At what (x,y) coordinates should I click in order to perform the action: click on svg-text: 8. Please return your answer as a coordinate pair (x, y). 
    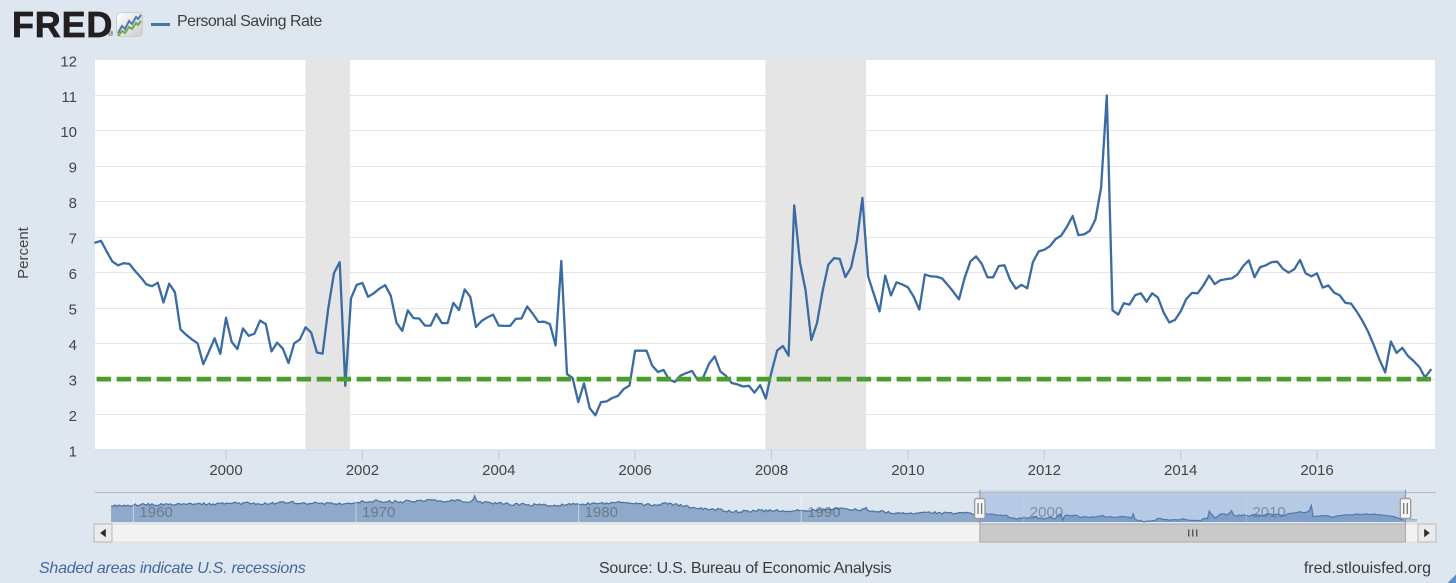
    Looking at the image, I should click on (73, 203).